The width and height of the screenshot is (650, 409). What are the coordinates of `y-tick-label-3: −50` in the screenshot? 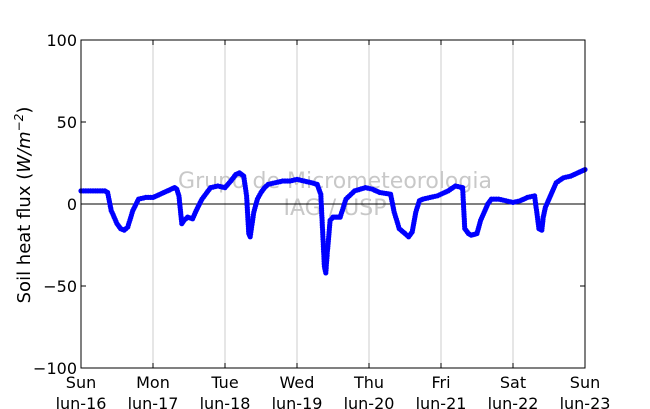 It's located at (60, 286).